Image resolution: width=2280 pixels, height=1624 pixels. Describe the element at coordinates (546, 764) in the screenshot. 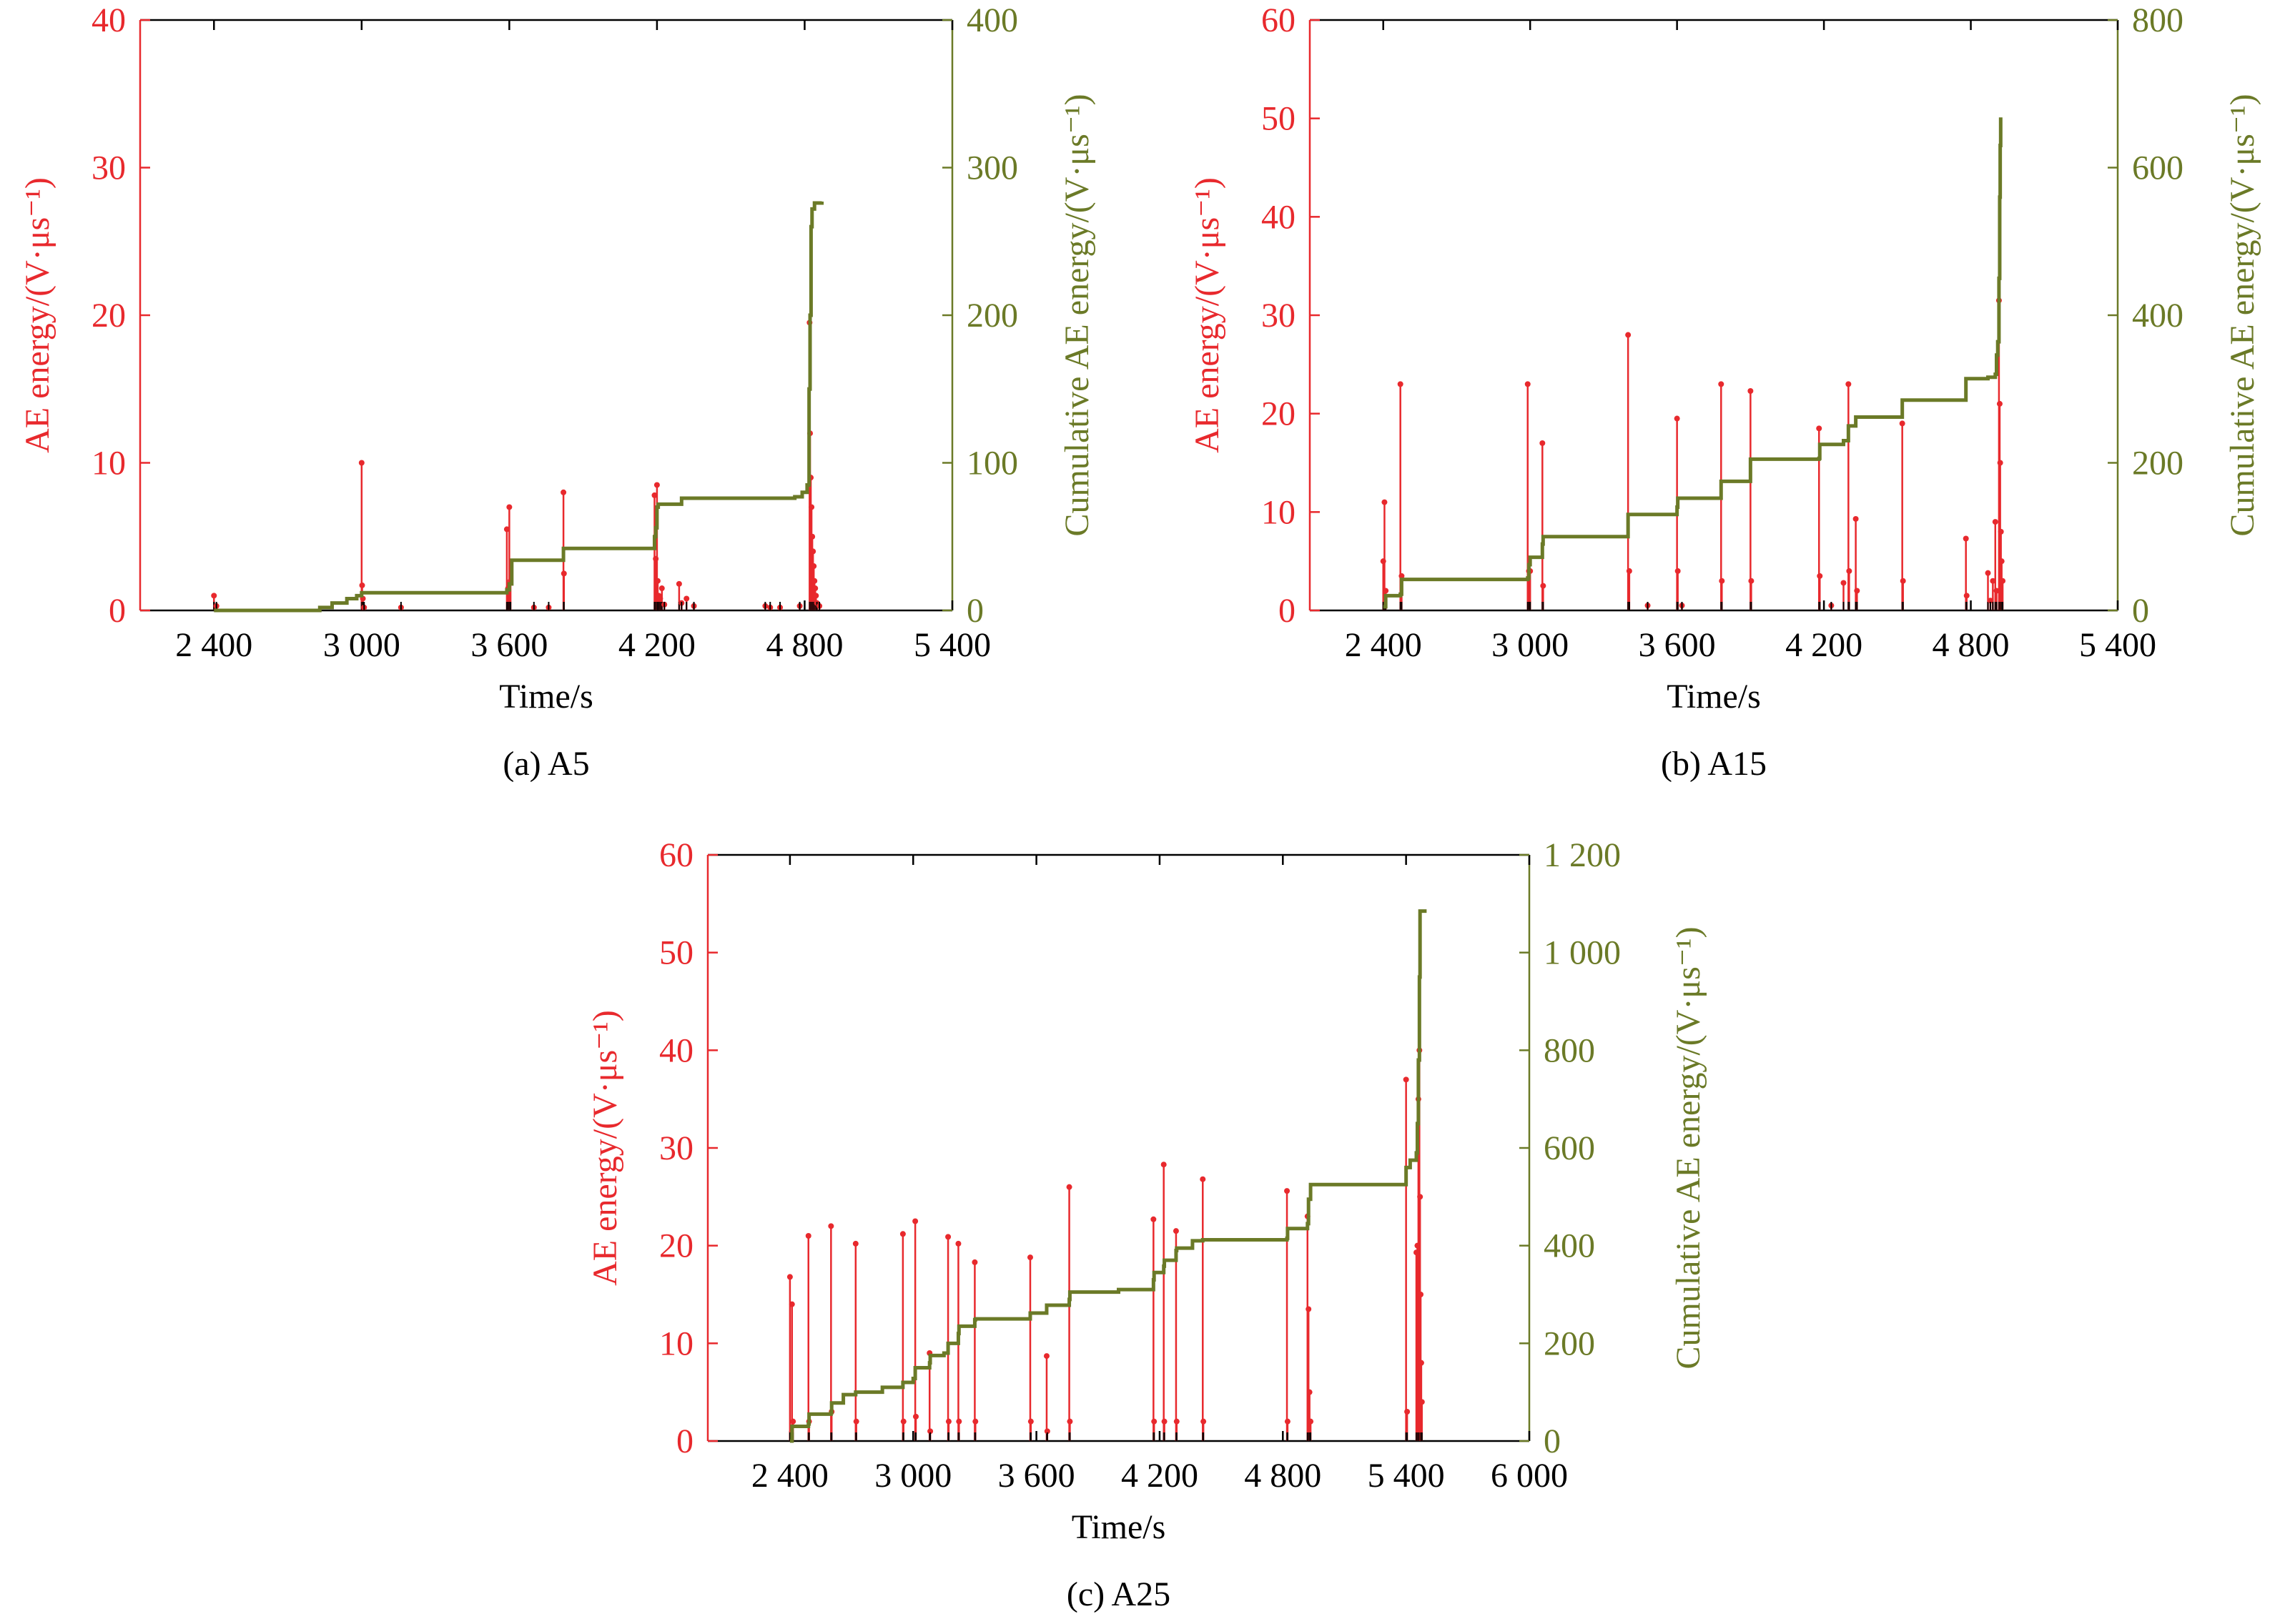

I see `panel-caption: (a) A5` at that location.